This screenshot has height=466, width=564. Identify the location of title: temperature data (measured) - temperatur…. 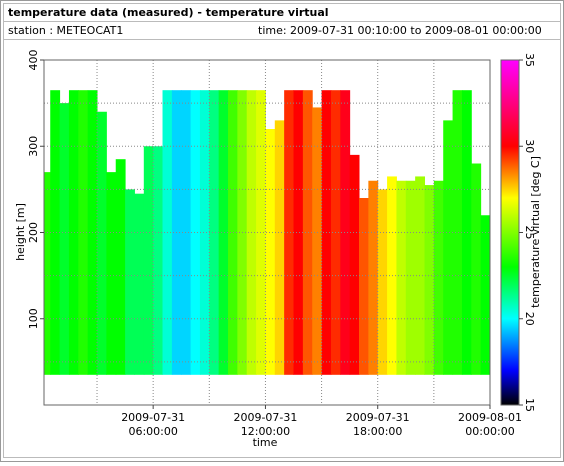
(168, 12).